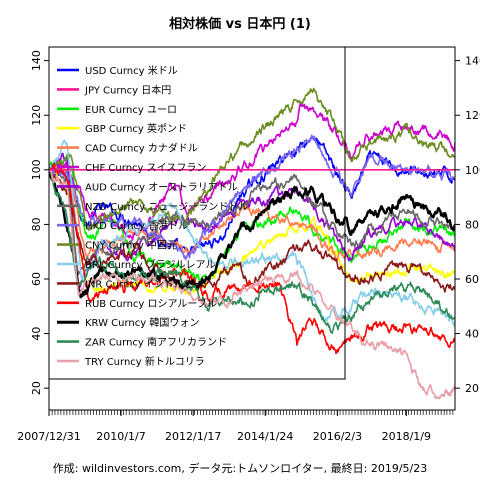 The image size is (480, 485). What do you see at coordinates (36, 388) in the screenshot?
I see `y-tick-label-left: 20` at bounding box center [36, 388].